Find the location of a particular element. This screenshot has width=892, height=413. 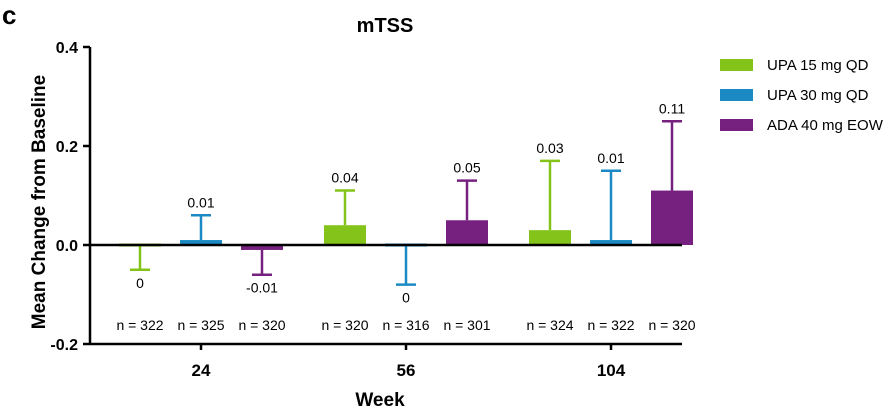

sample-size-label: n = 324 is located at coordinates (549, 325).